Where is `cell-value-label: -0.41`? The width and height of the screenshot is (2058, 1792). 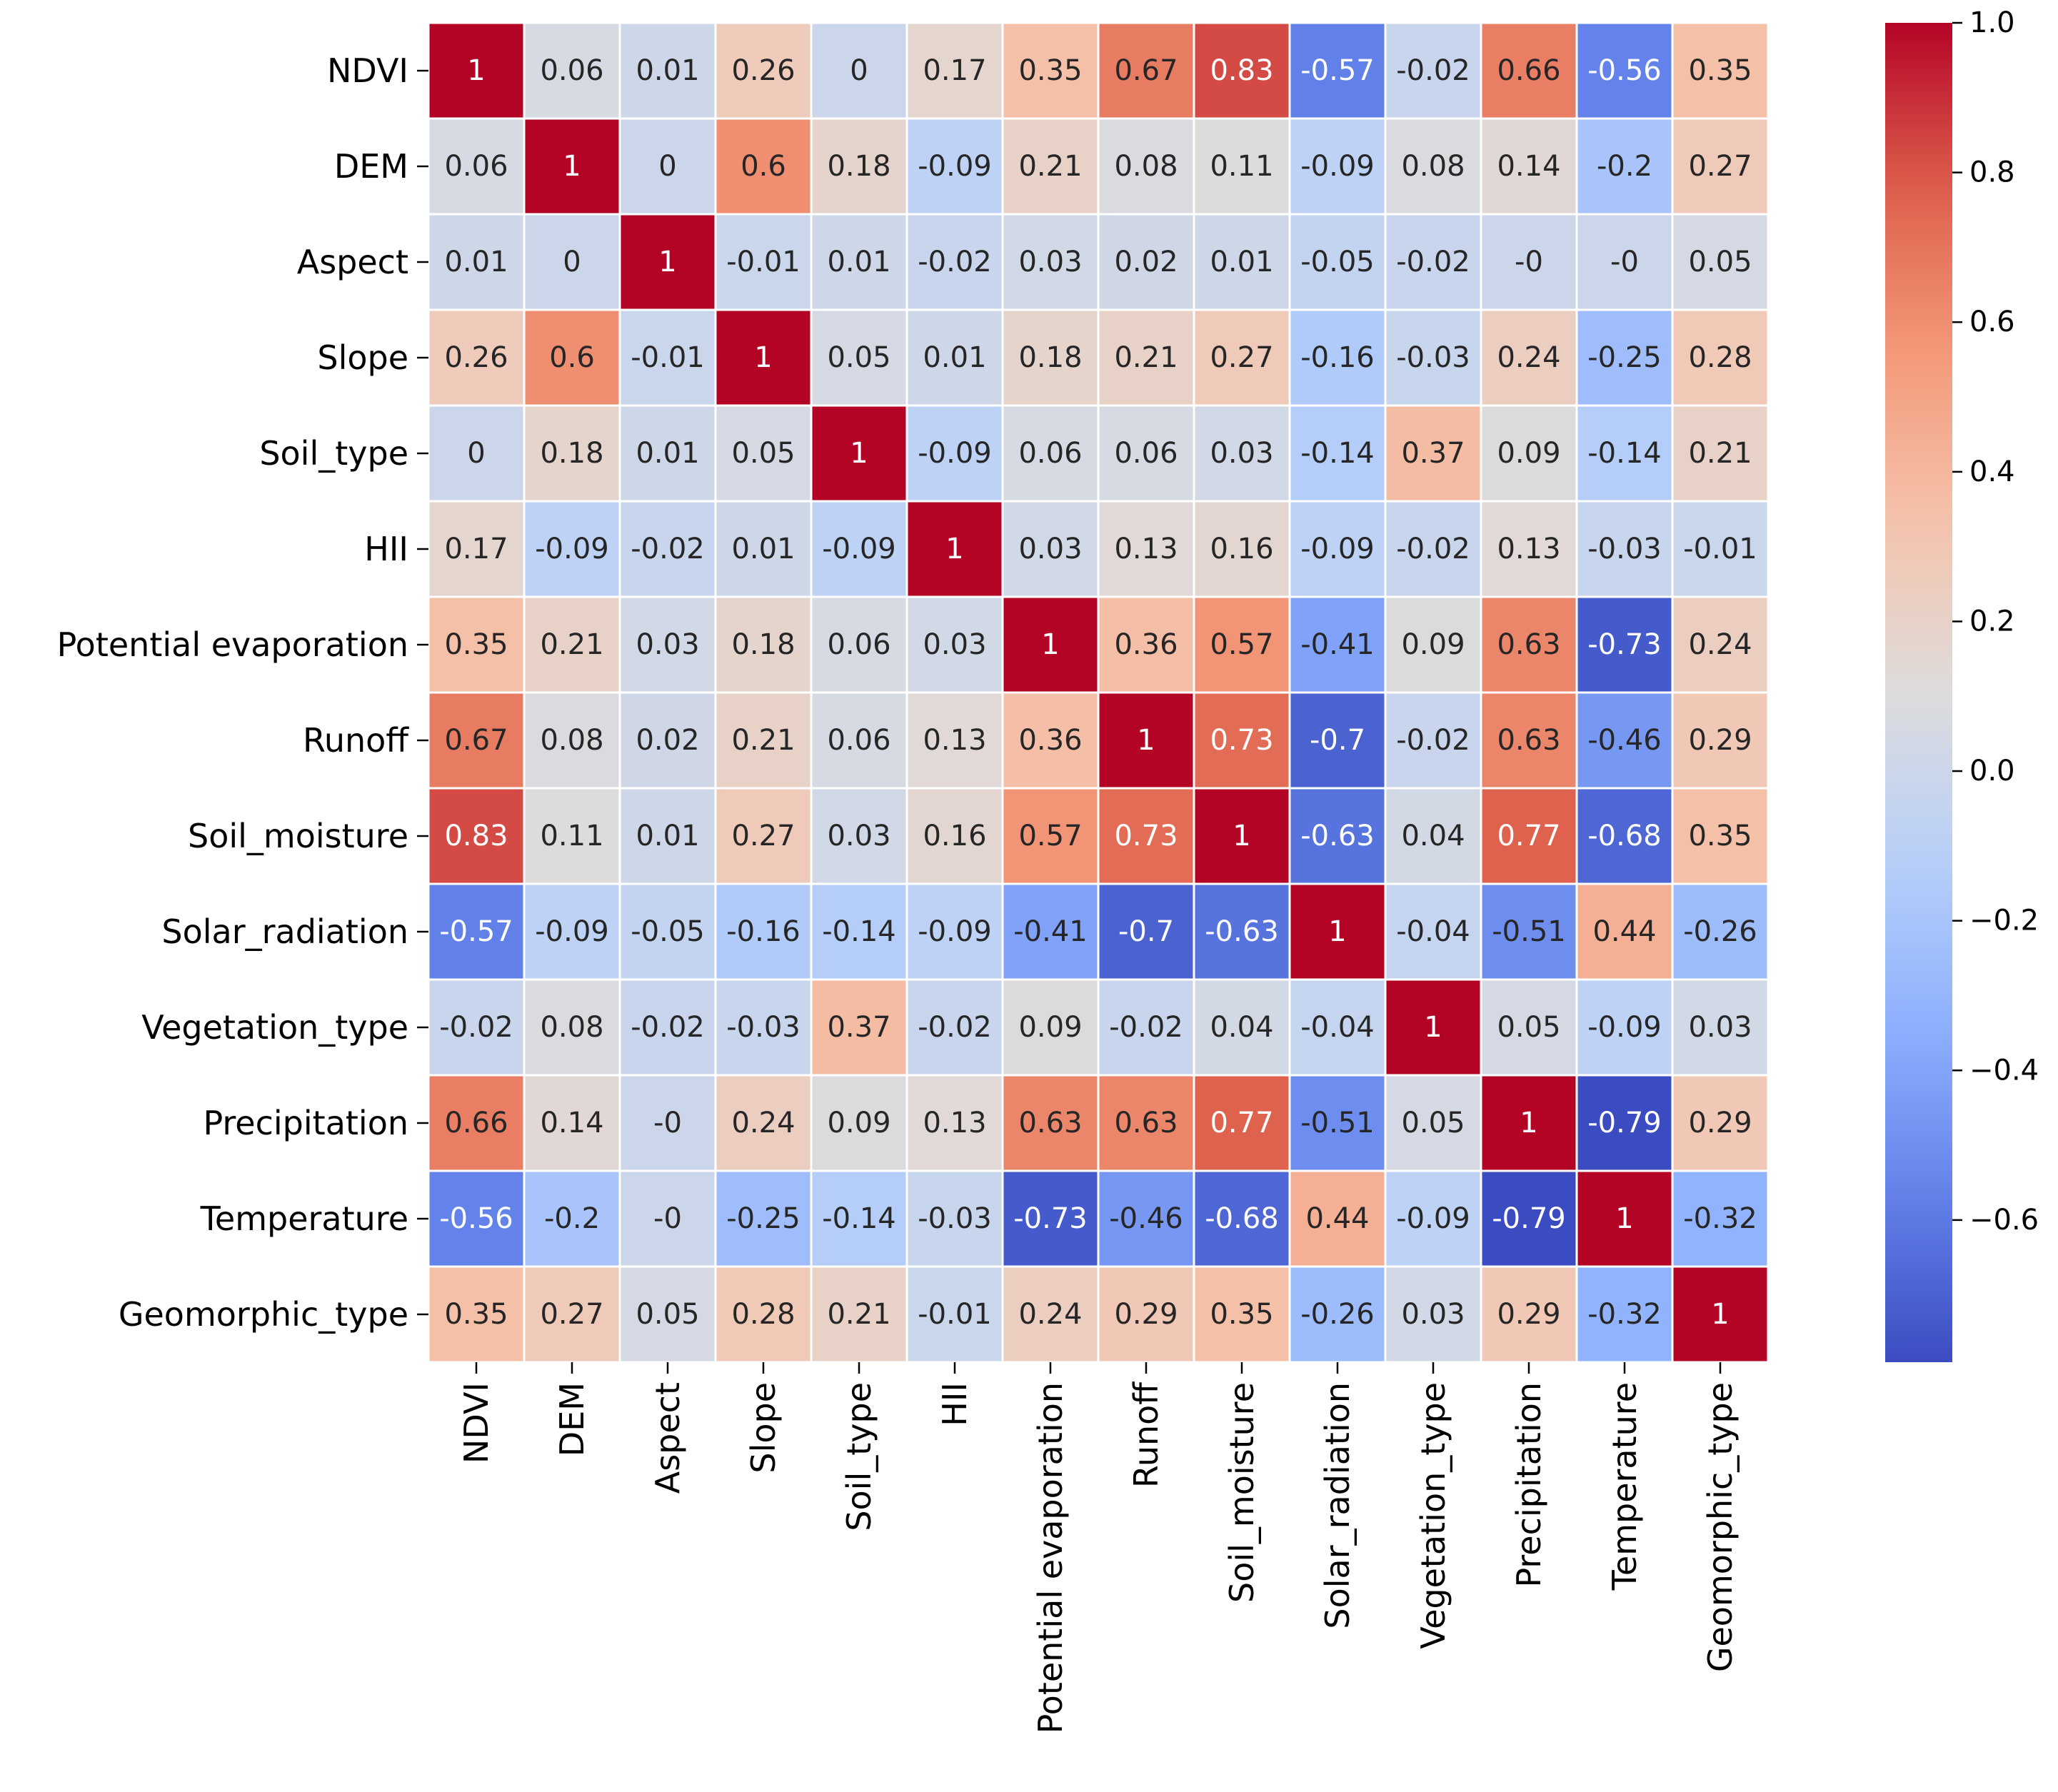 cell-value-label: -0.41 is located at coordinates (1050, 931).